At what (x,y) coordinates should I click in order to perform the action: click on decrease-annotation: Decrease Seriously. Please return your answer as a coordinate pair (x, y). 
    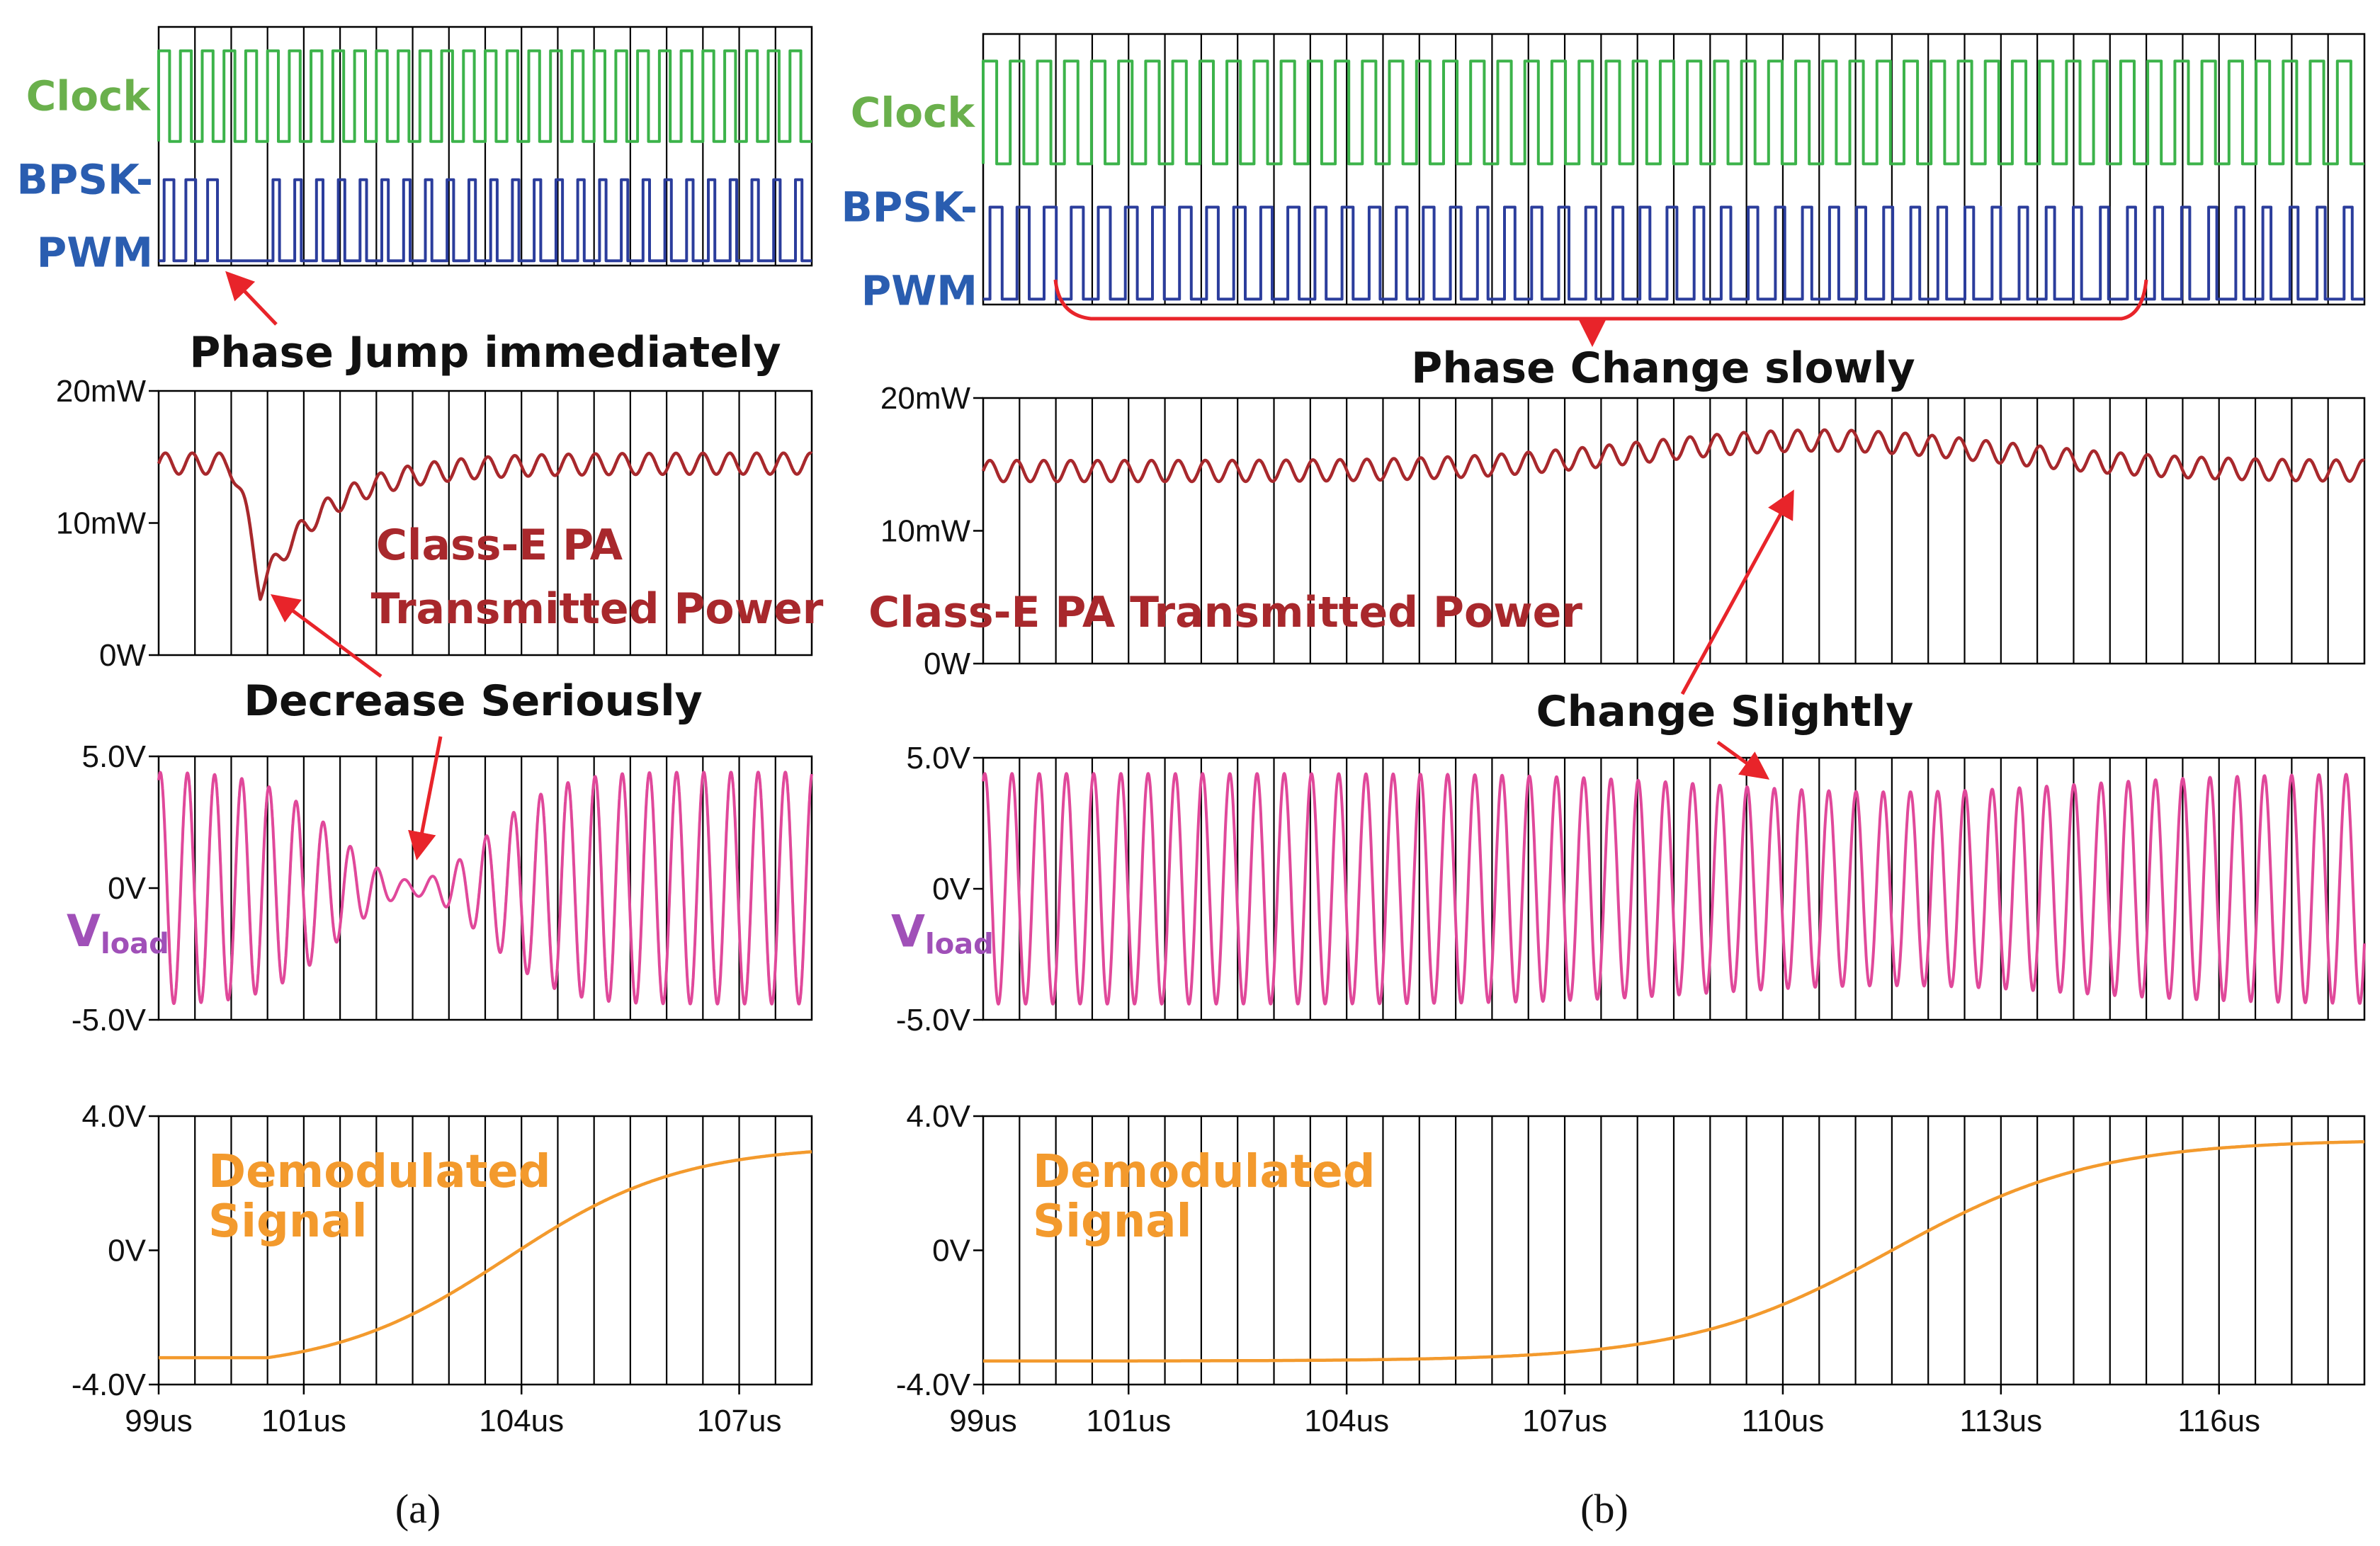
    Looking at the image, I should click on (474, 701).